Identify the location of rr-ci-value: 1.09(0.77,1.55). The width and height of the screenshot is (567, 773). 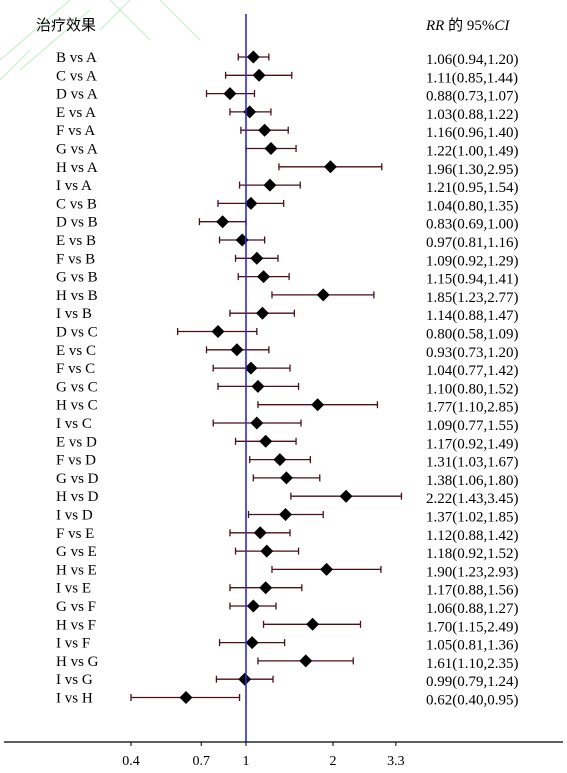
(472, 426).